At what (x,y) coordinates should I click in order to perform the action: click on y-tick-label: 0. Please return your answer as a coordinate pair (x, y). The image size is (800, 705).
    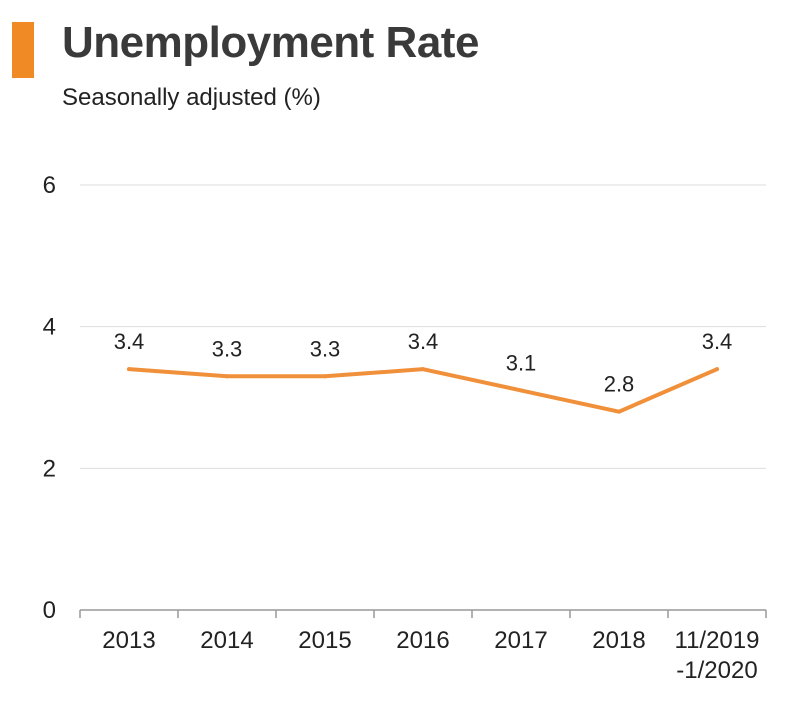
    Looking at the image, I should click on (49, 610).